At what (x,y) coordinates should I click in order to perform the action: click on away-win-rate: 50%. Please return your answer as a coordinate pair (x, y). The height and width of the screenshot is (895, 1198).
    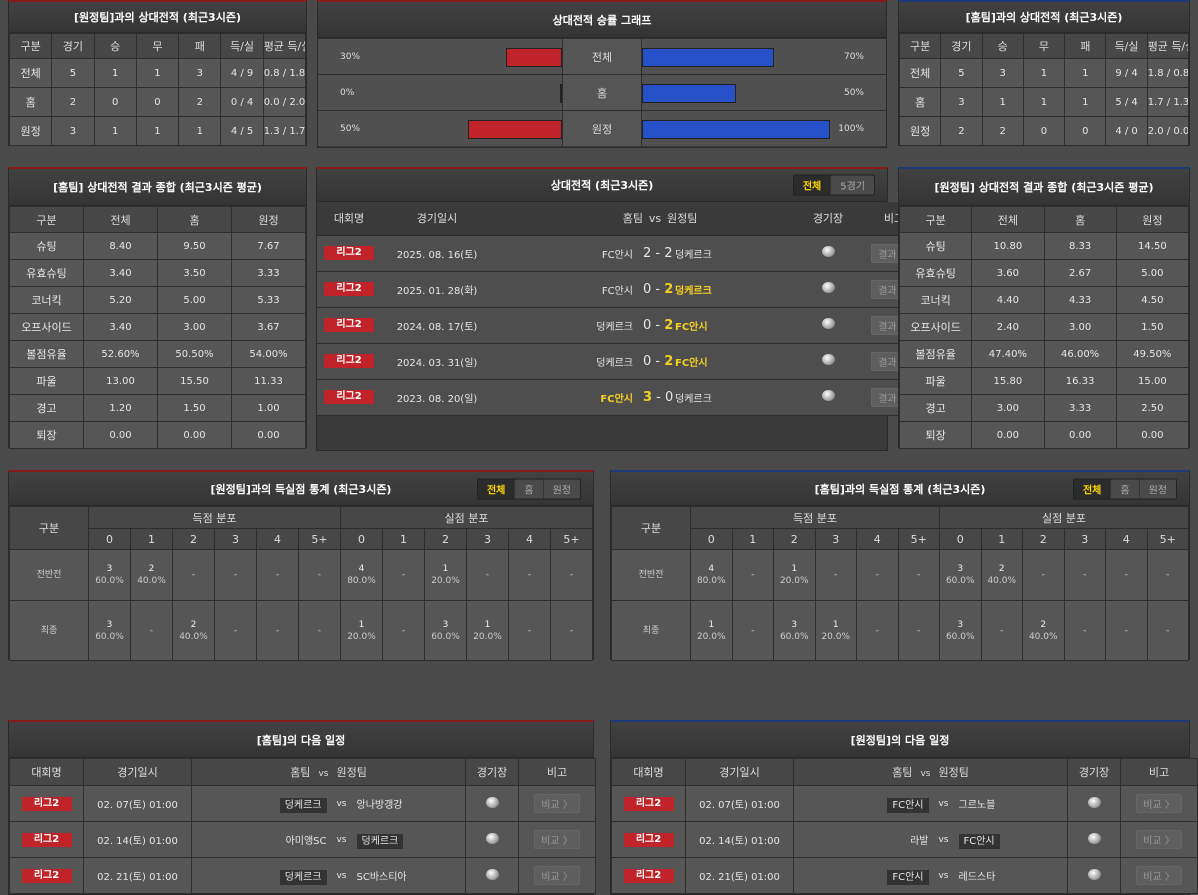
    Looking at the image, I should click on (350, 128).